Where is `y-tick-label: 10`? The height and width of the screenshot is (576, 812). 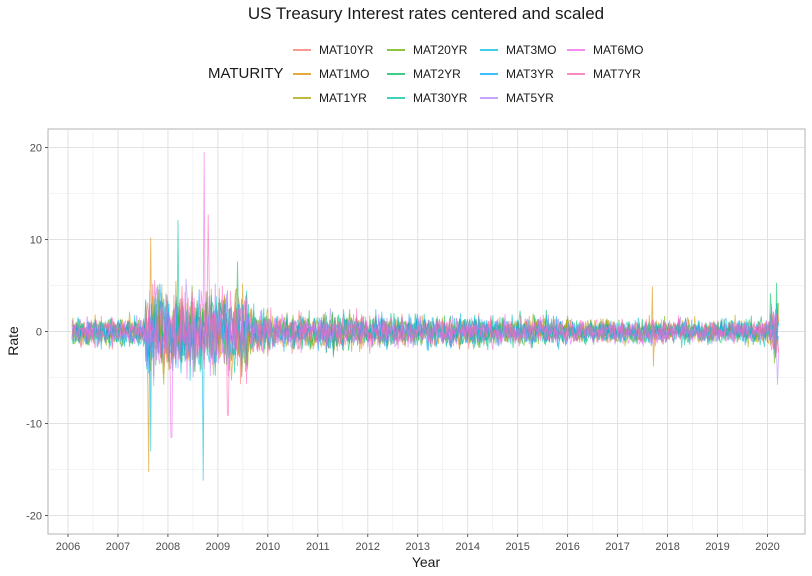 y-tick-label: 10 is located at coordinates (36, 240).